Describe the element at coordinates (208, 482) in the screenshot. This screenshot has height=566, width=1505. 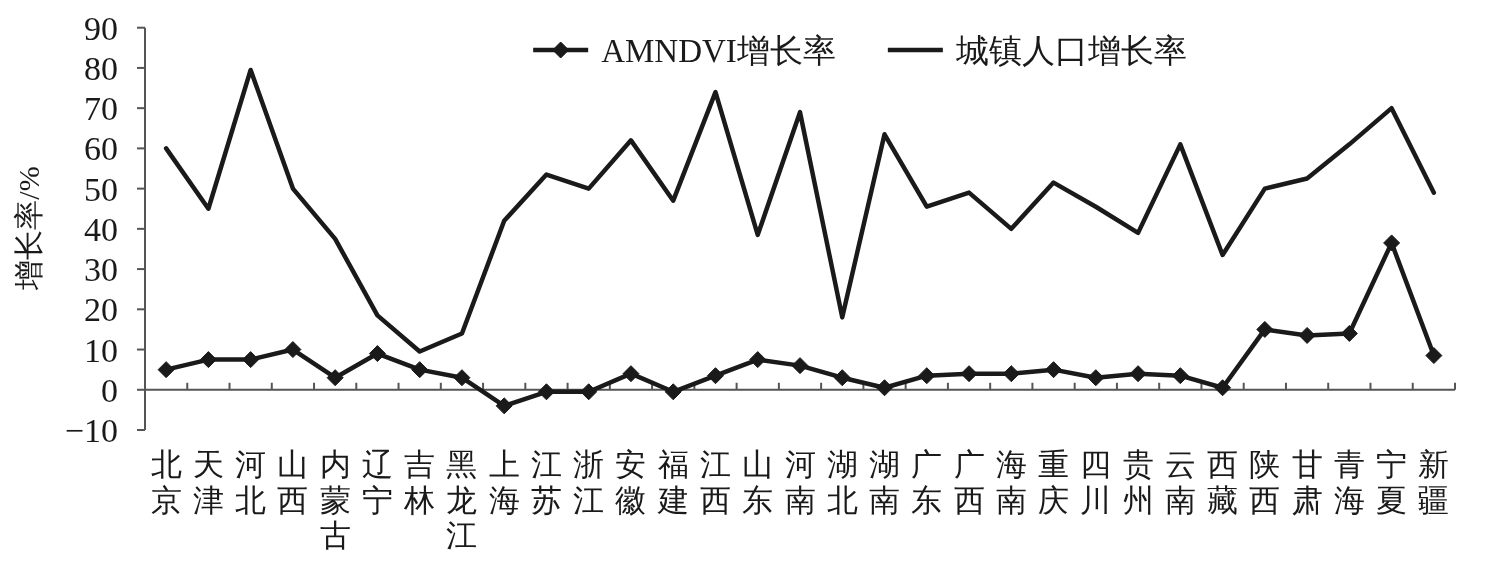
I see `x-tick-label: 天津` at that location.